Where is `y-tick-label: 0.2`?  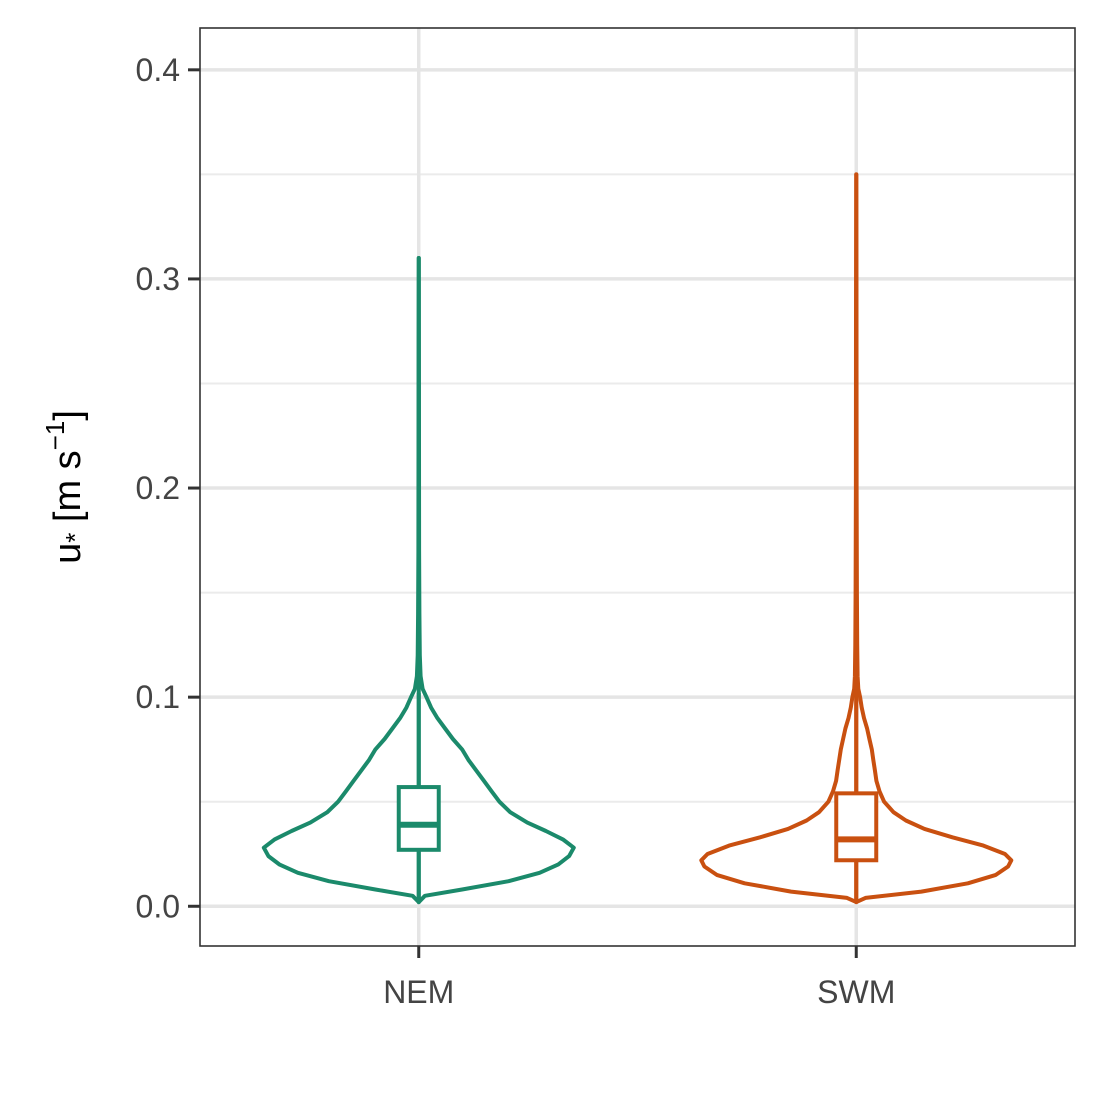
y-tick-label: 0.2 is located at coordinates (158, 488).